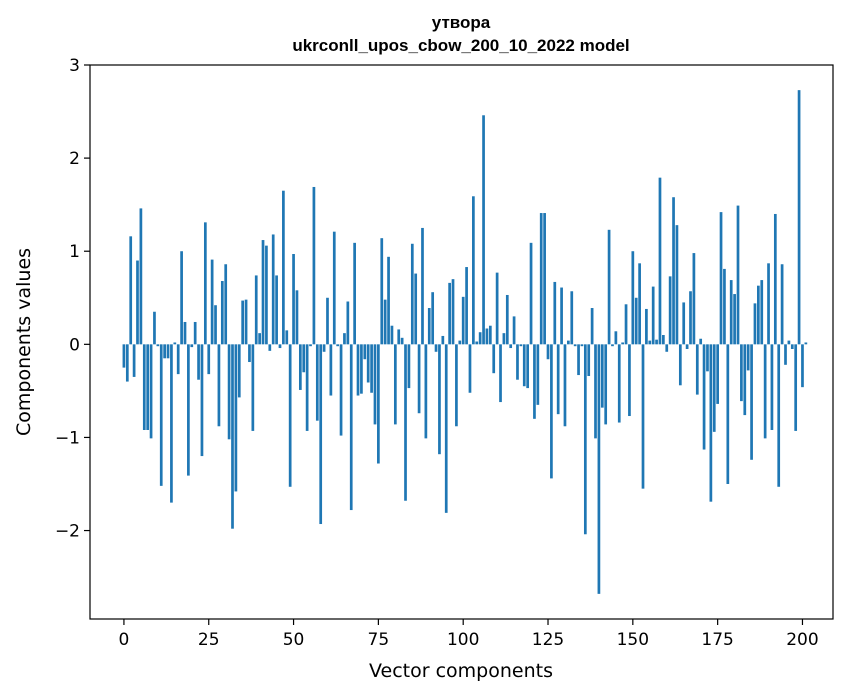 The width and height of the screenshot is (847, 696). Describe the element at coordinates (461, 22) in the screenshot. I see `chart-title-line-1: утвора` at that location.